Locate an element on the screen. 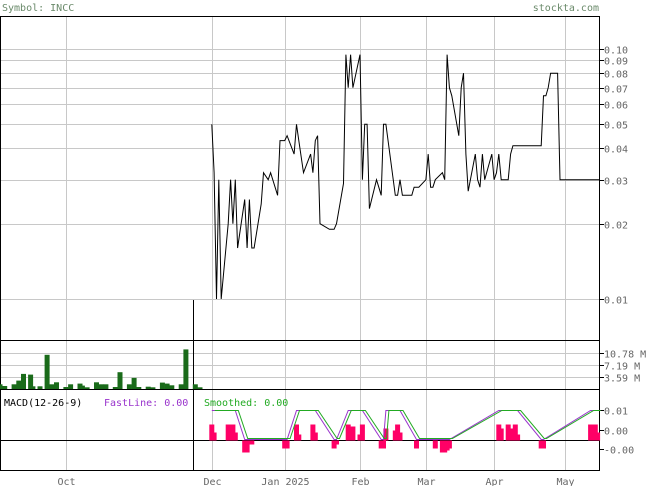 Image resolution: width=655 pixels, height=486 pixels. macd-fast-line is located at coordinates (404, 425).